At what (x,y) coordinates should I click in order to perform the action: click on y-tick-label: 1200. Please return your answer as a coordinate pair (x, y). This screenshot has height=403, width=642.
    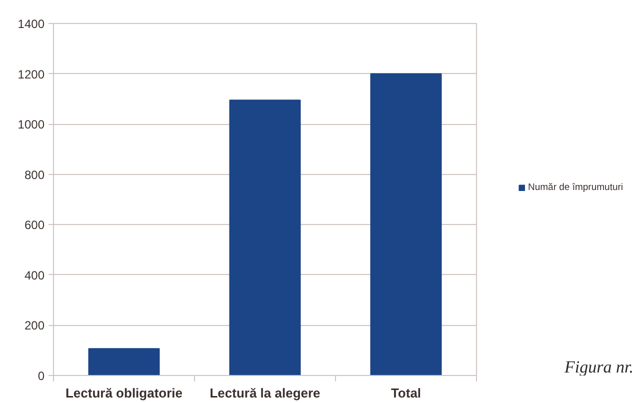
    Looking at the image, I should click on (31, 74).